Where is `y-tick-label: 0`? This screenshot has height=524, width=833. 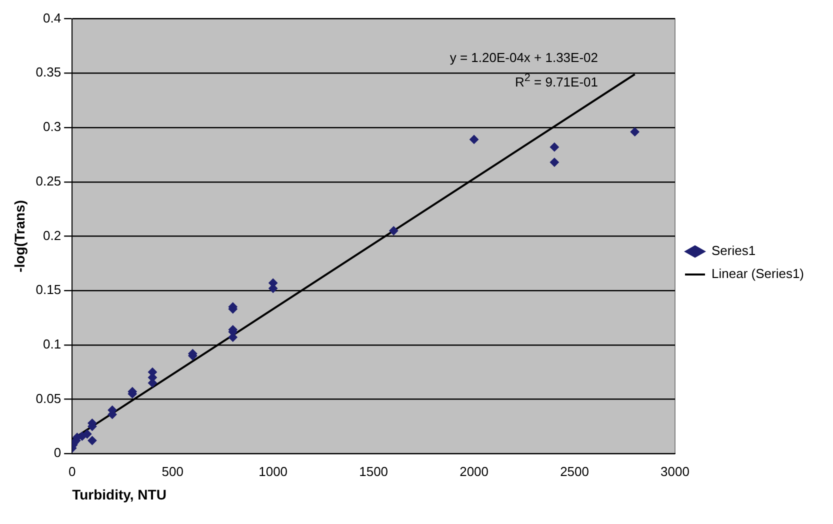 y-tick-label: 0 is located at coordinates (58, 452).